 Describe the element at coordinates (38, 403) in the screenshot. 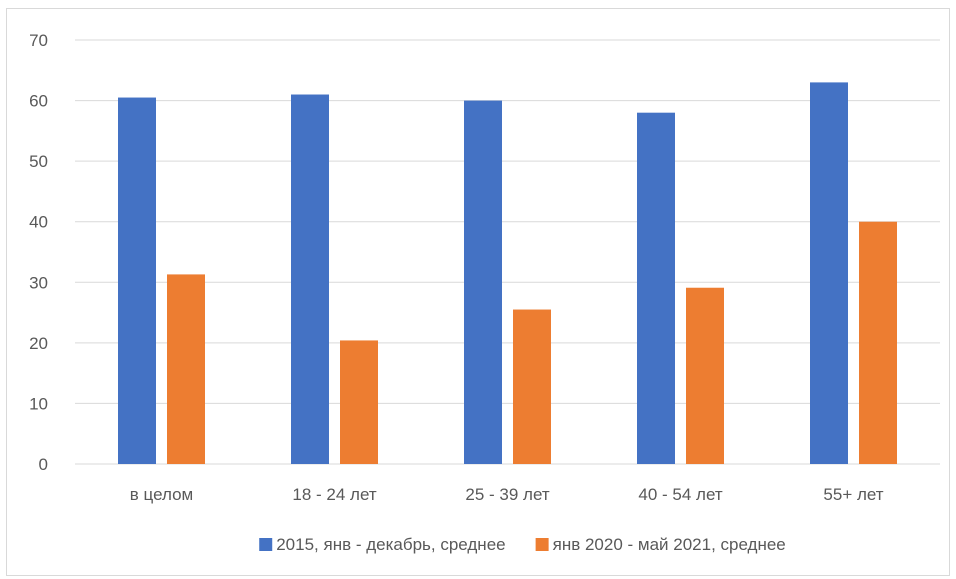

I see `y-tick-label: 10` at that location.